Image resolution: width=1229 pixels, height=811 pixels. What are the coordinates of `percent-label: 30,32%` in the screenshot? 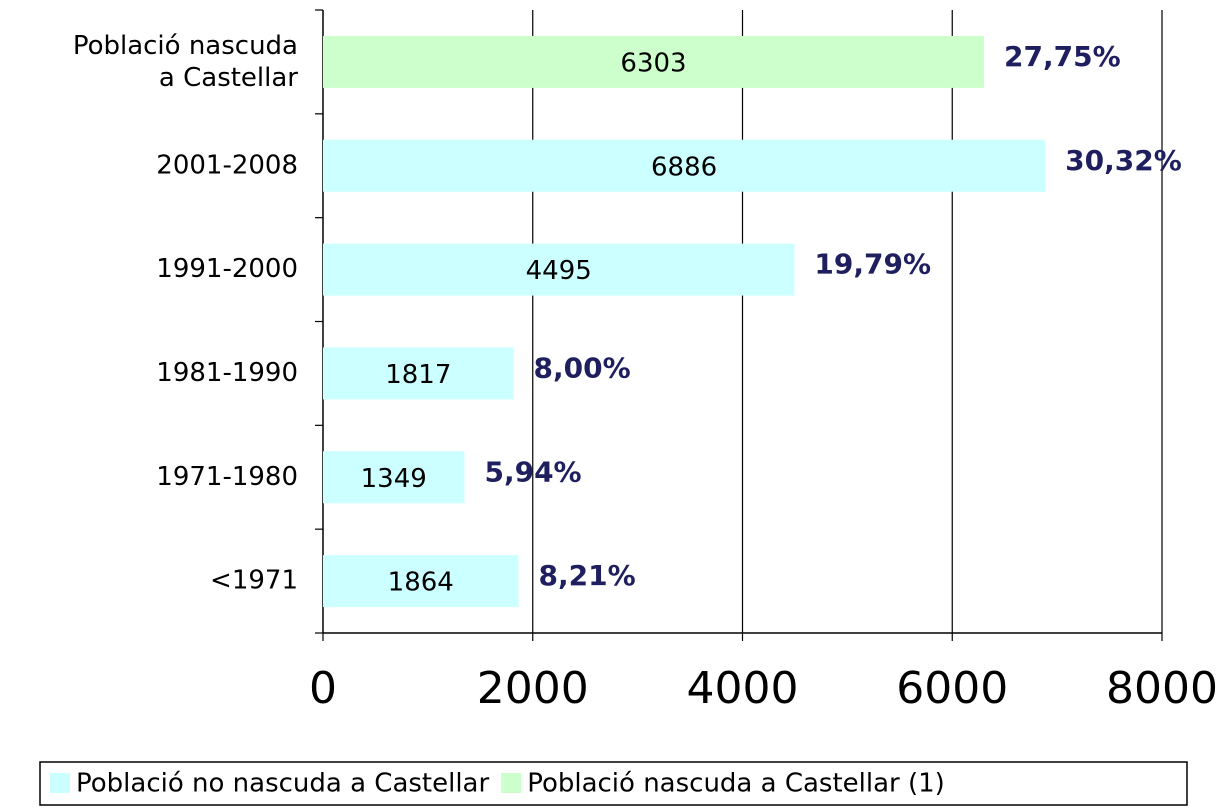 It's located at (1123, 160).